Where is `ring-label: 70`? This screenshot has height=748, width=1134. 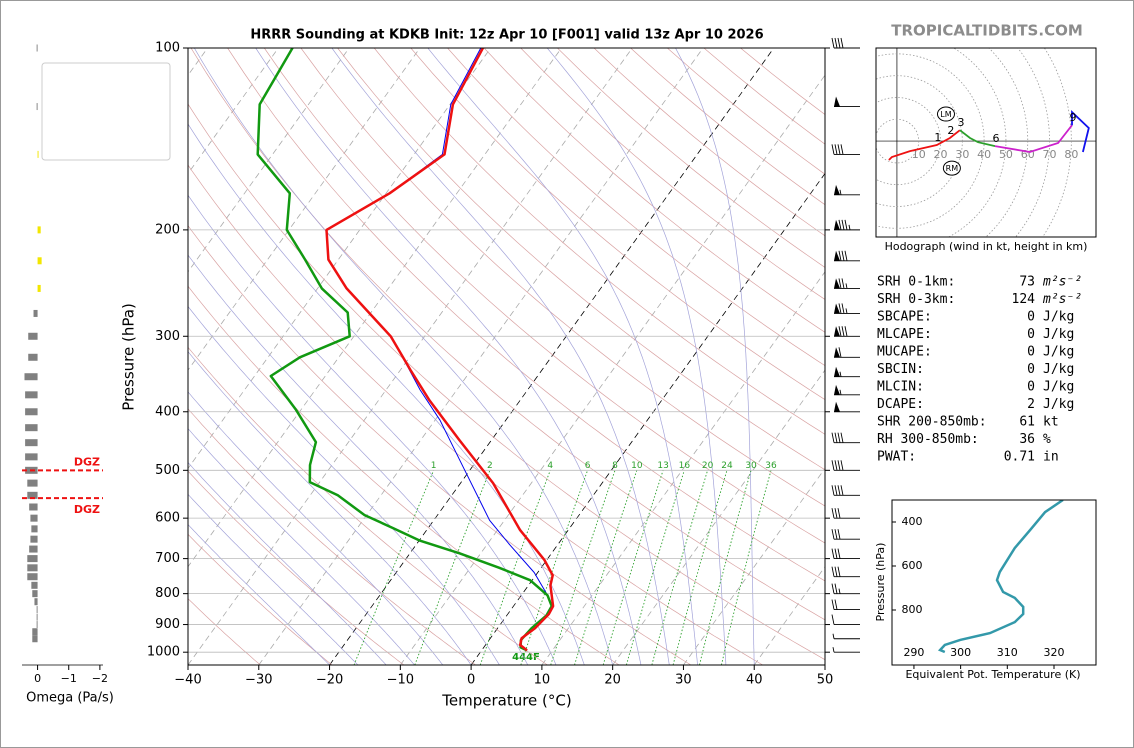 ring-label: 70 is located at coordinates (1050, 154).